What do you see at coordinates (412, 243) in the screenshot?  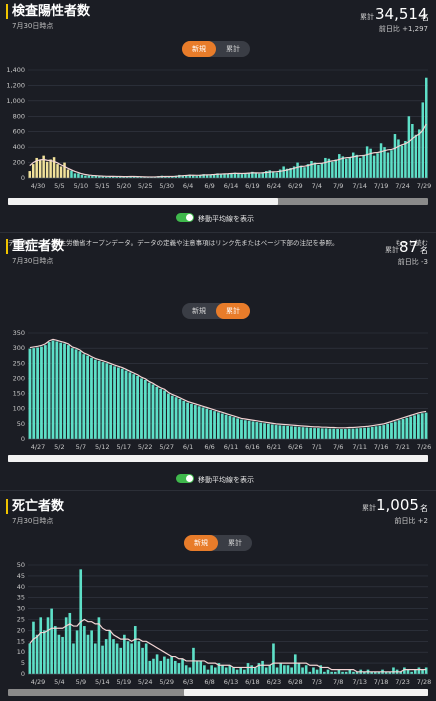 I see `read-more-link: もっと読む` at bounding box center [412, 243].